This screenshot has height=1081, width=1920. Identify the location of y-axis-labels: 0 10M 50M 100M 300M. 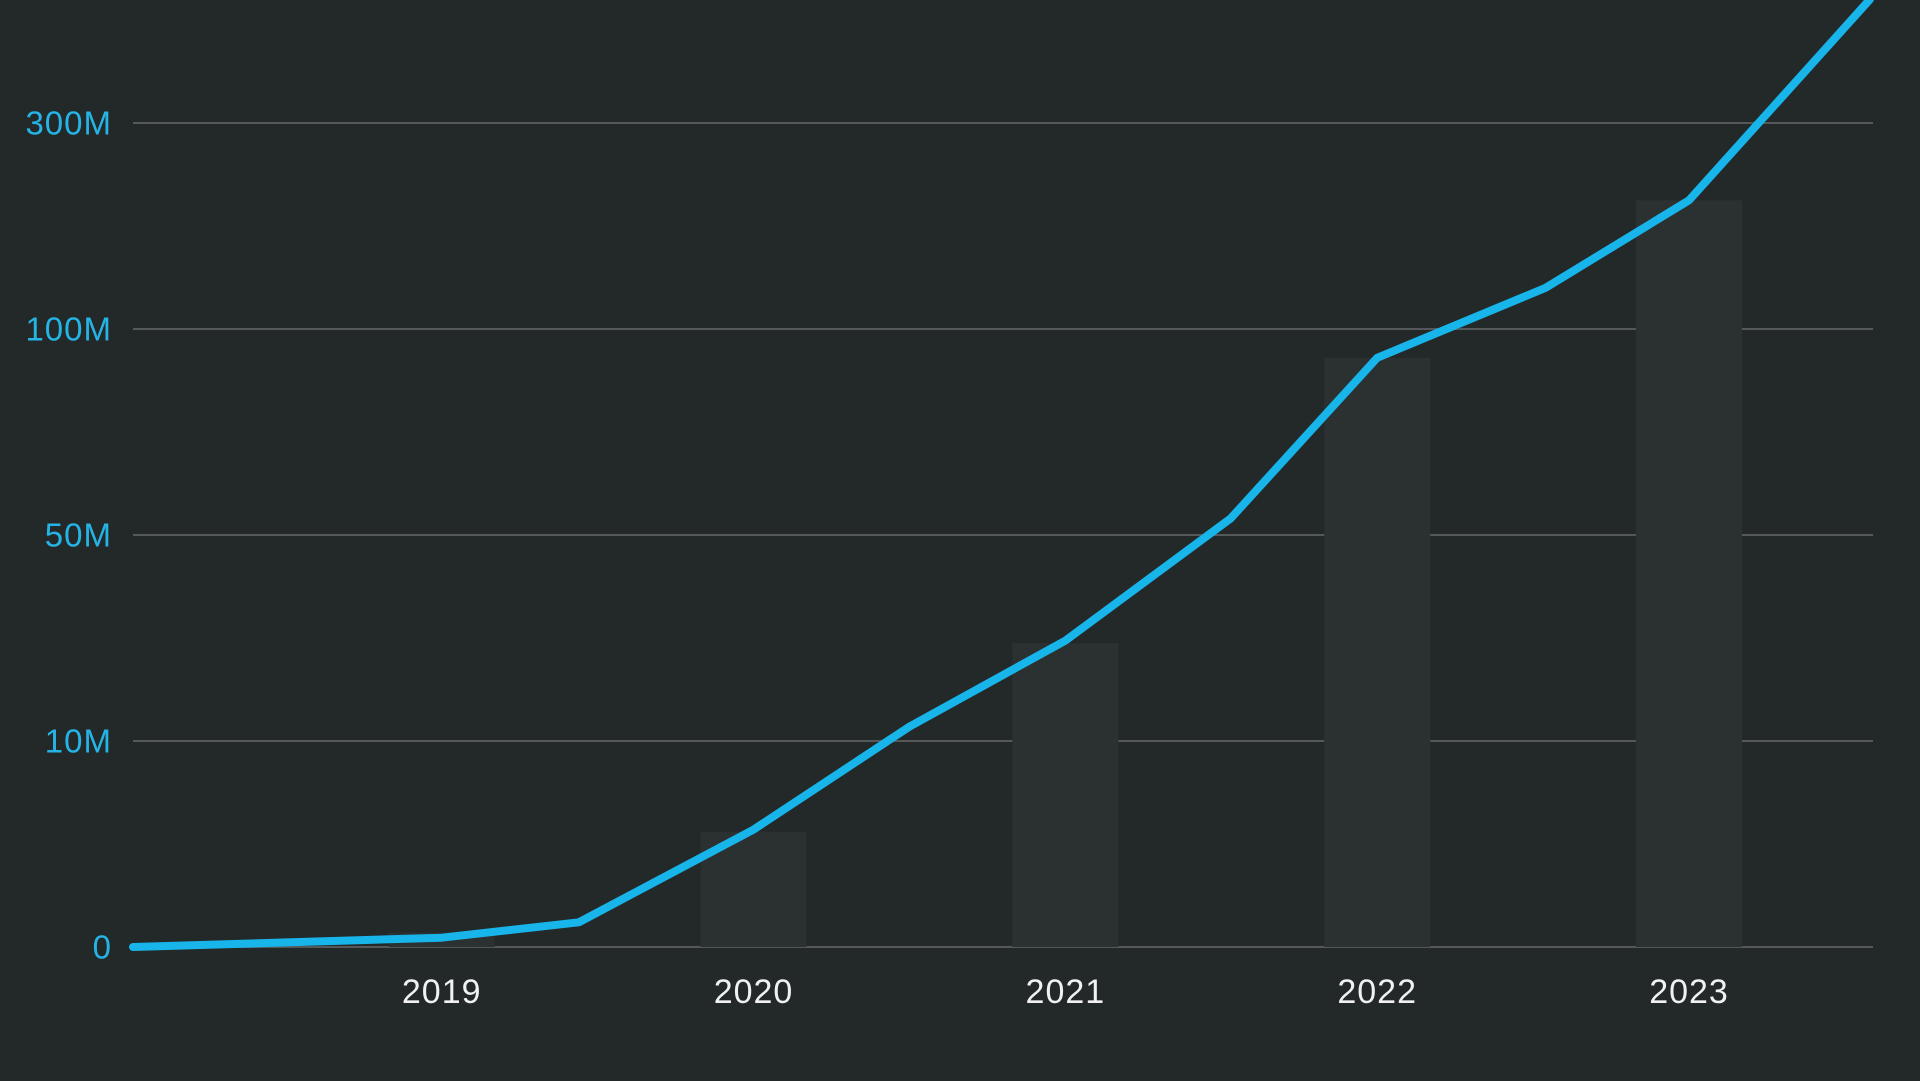
(68, 535).